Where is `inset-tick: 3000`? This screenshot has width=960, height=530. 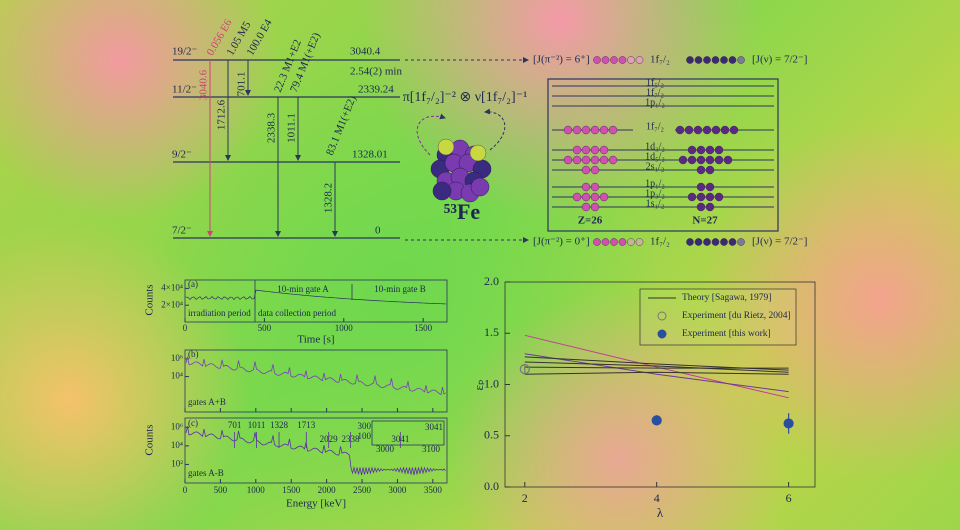
inset-tick: 3000 is located at coordinates (385, 449).